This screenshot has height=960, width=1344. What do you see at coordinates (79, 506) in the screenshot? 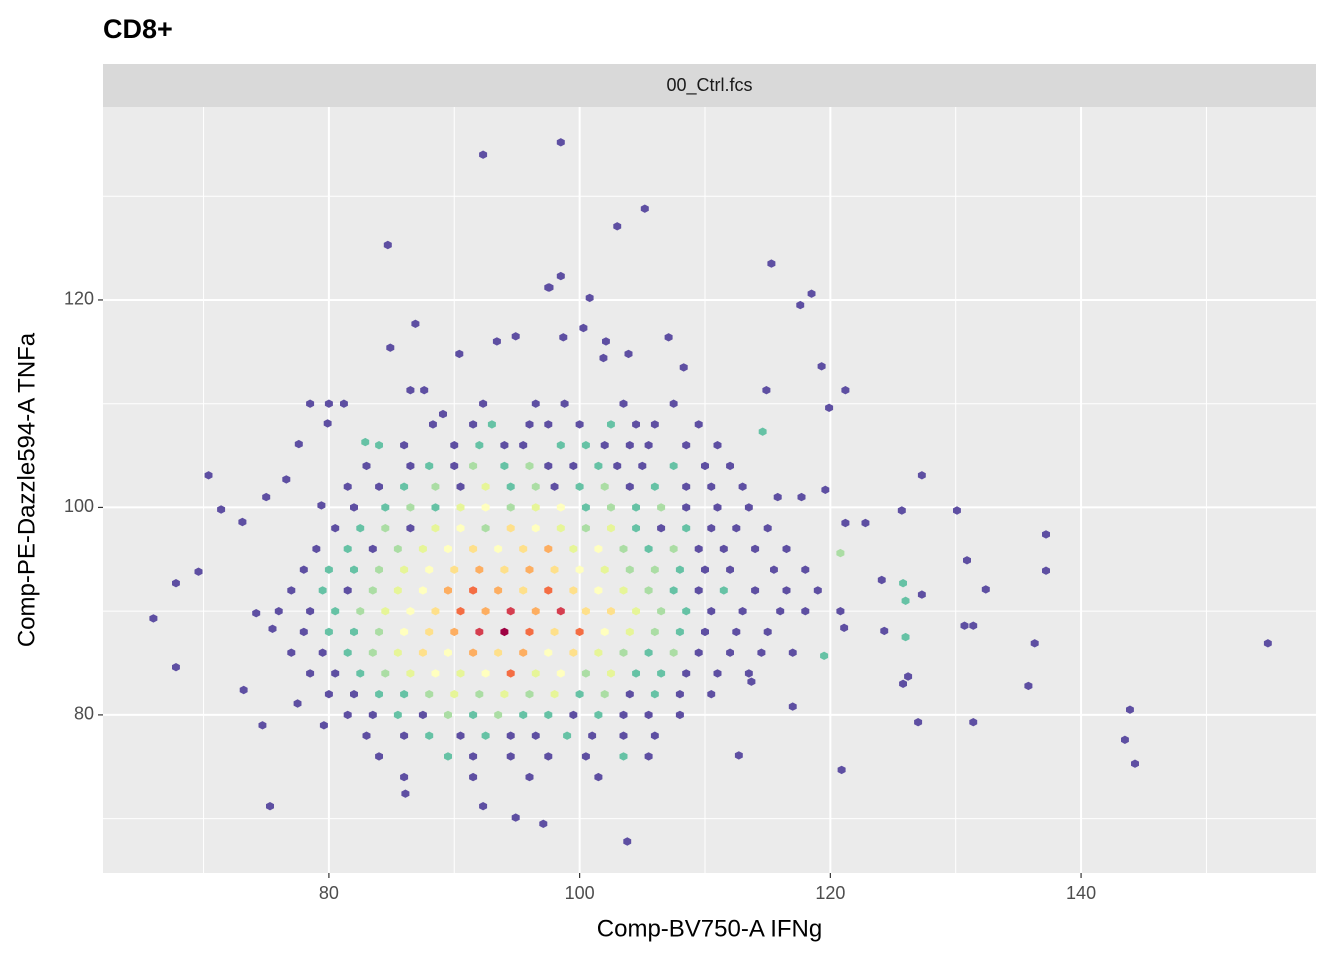
I see `y-tick-label: 100` at bounding box center [79, 506].